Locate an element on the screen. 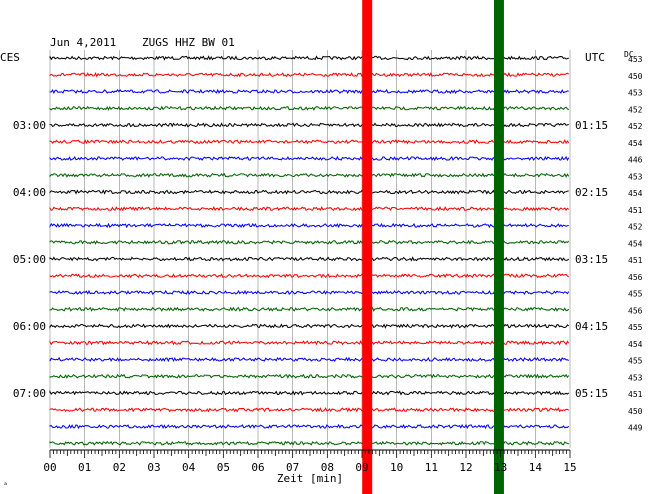 This screenshot has width=650, height=494. x-tick-label: 15 is located at coordinates (569, 467).